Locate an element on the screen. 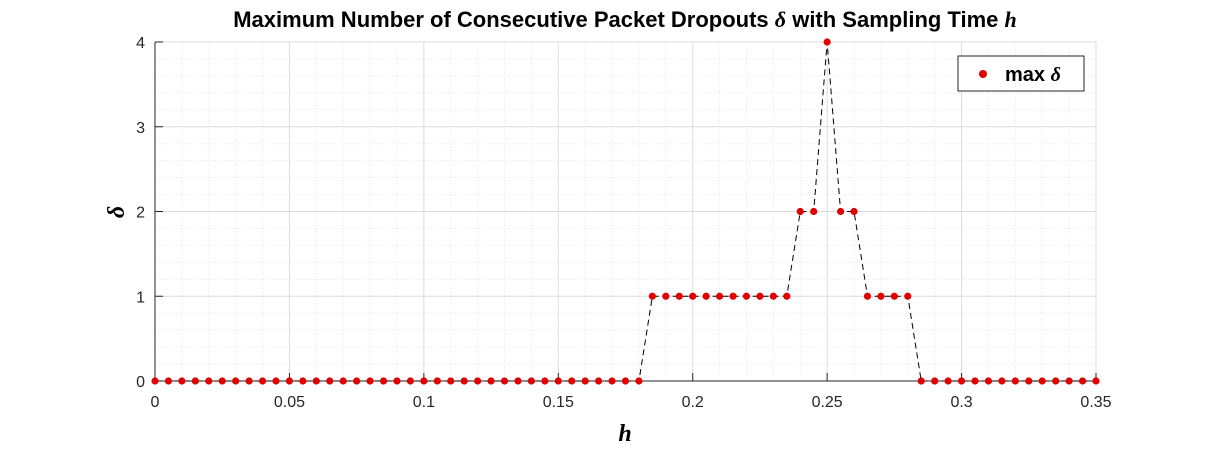 This screenshot has height=450, width=1210. x-tick-label: 0 is located at coordinates (155, 402).